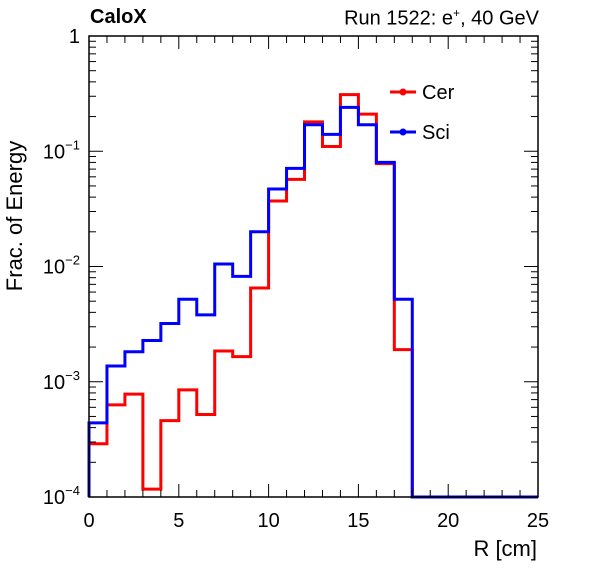  I want to click on run-info-charge: +, so click(457, 13).